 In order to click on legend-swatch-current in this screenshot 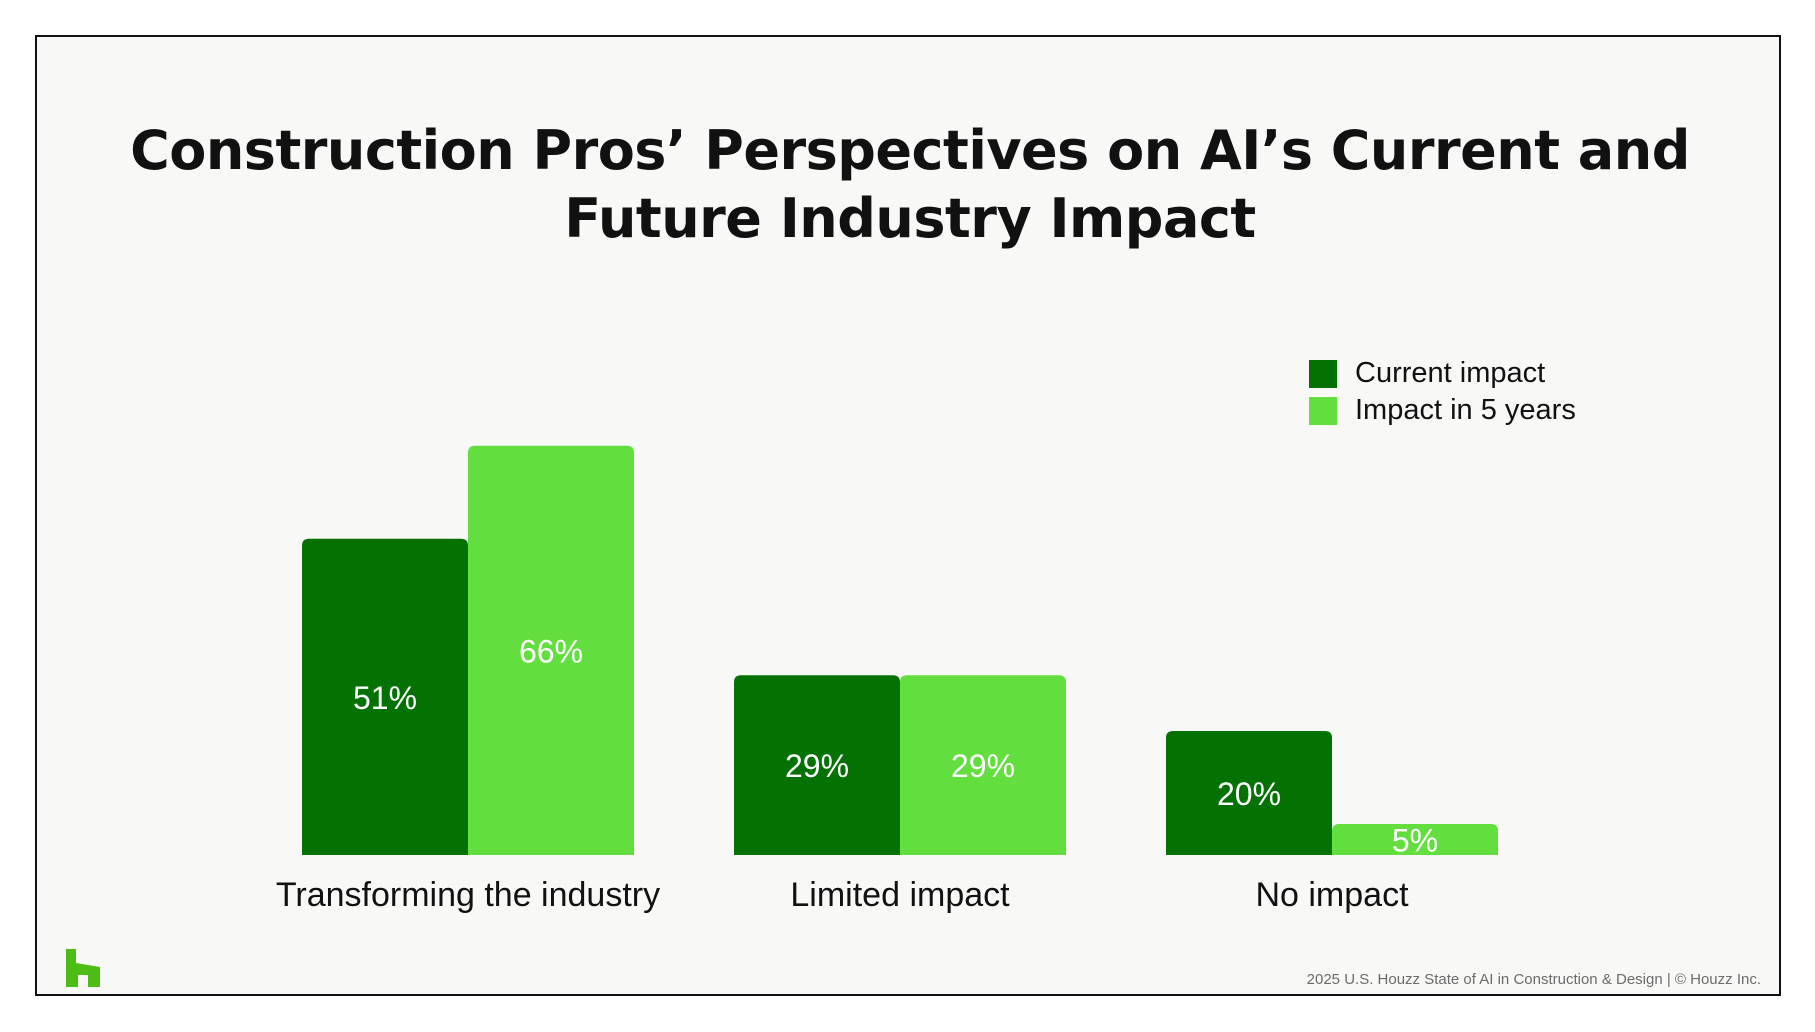, I will do `click(1323, 373)`.